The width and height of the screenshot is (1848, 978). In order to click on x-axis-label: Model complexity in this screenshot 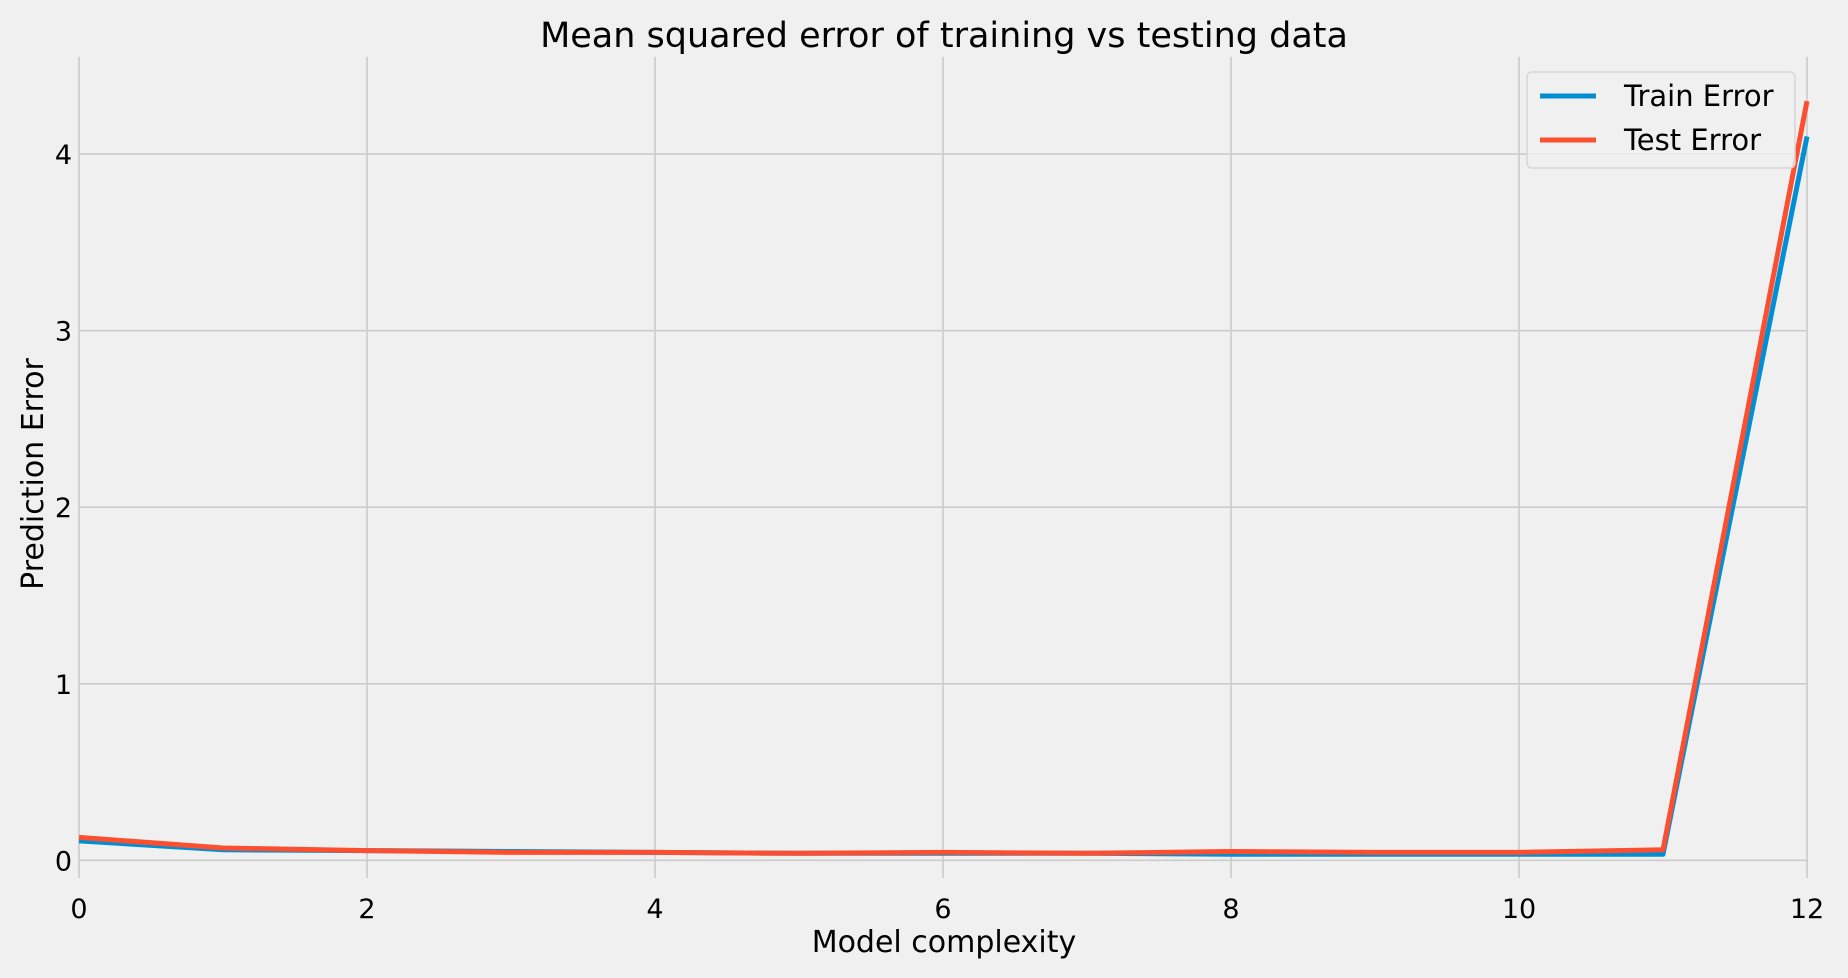, I will do `click(944, 942)`.